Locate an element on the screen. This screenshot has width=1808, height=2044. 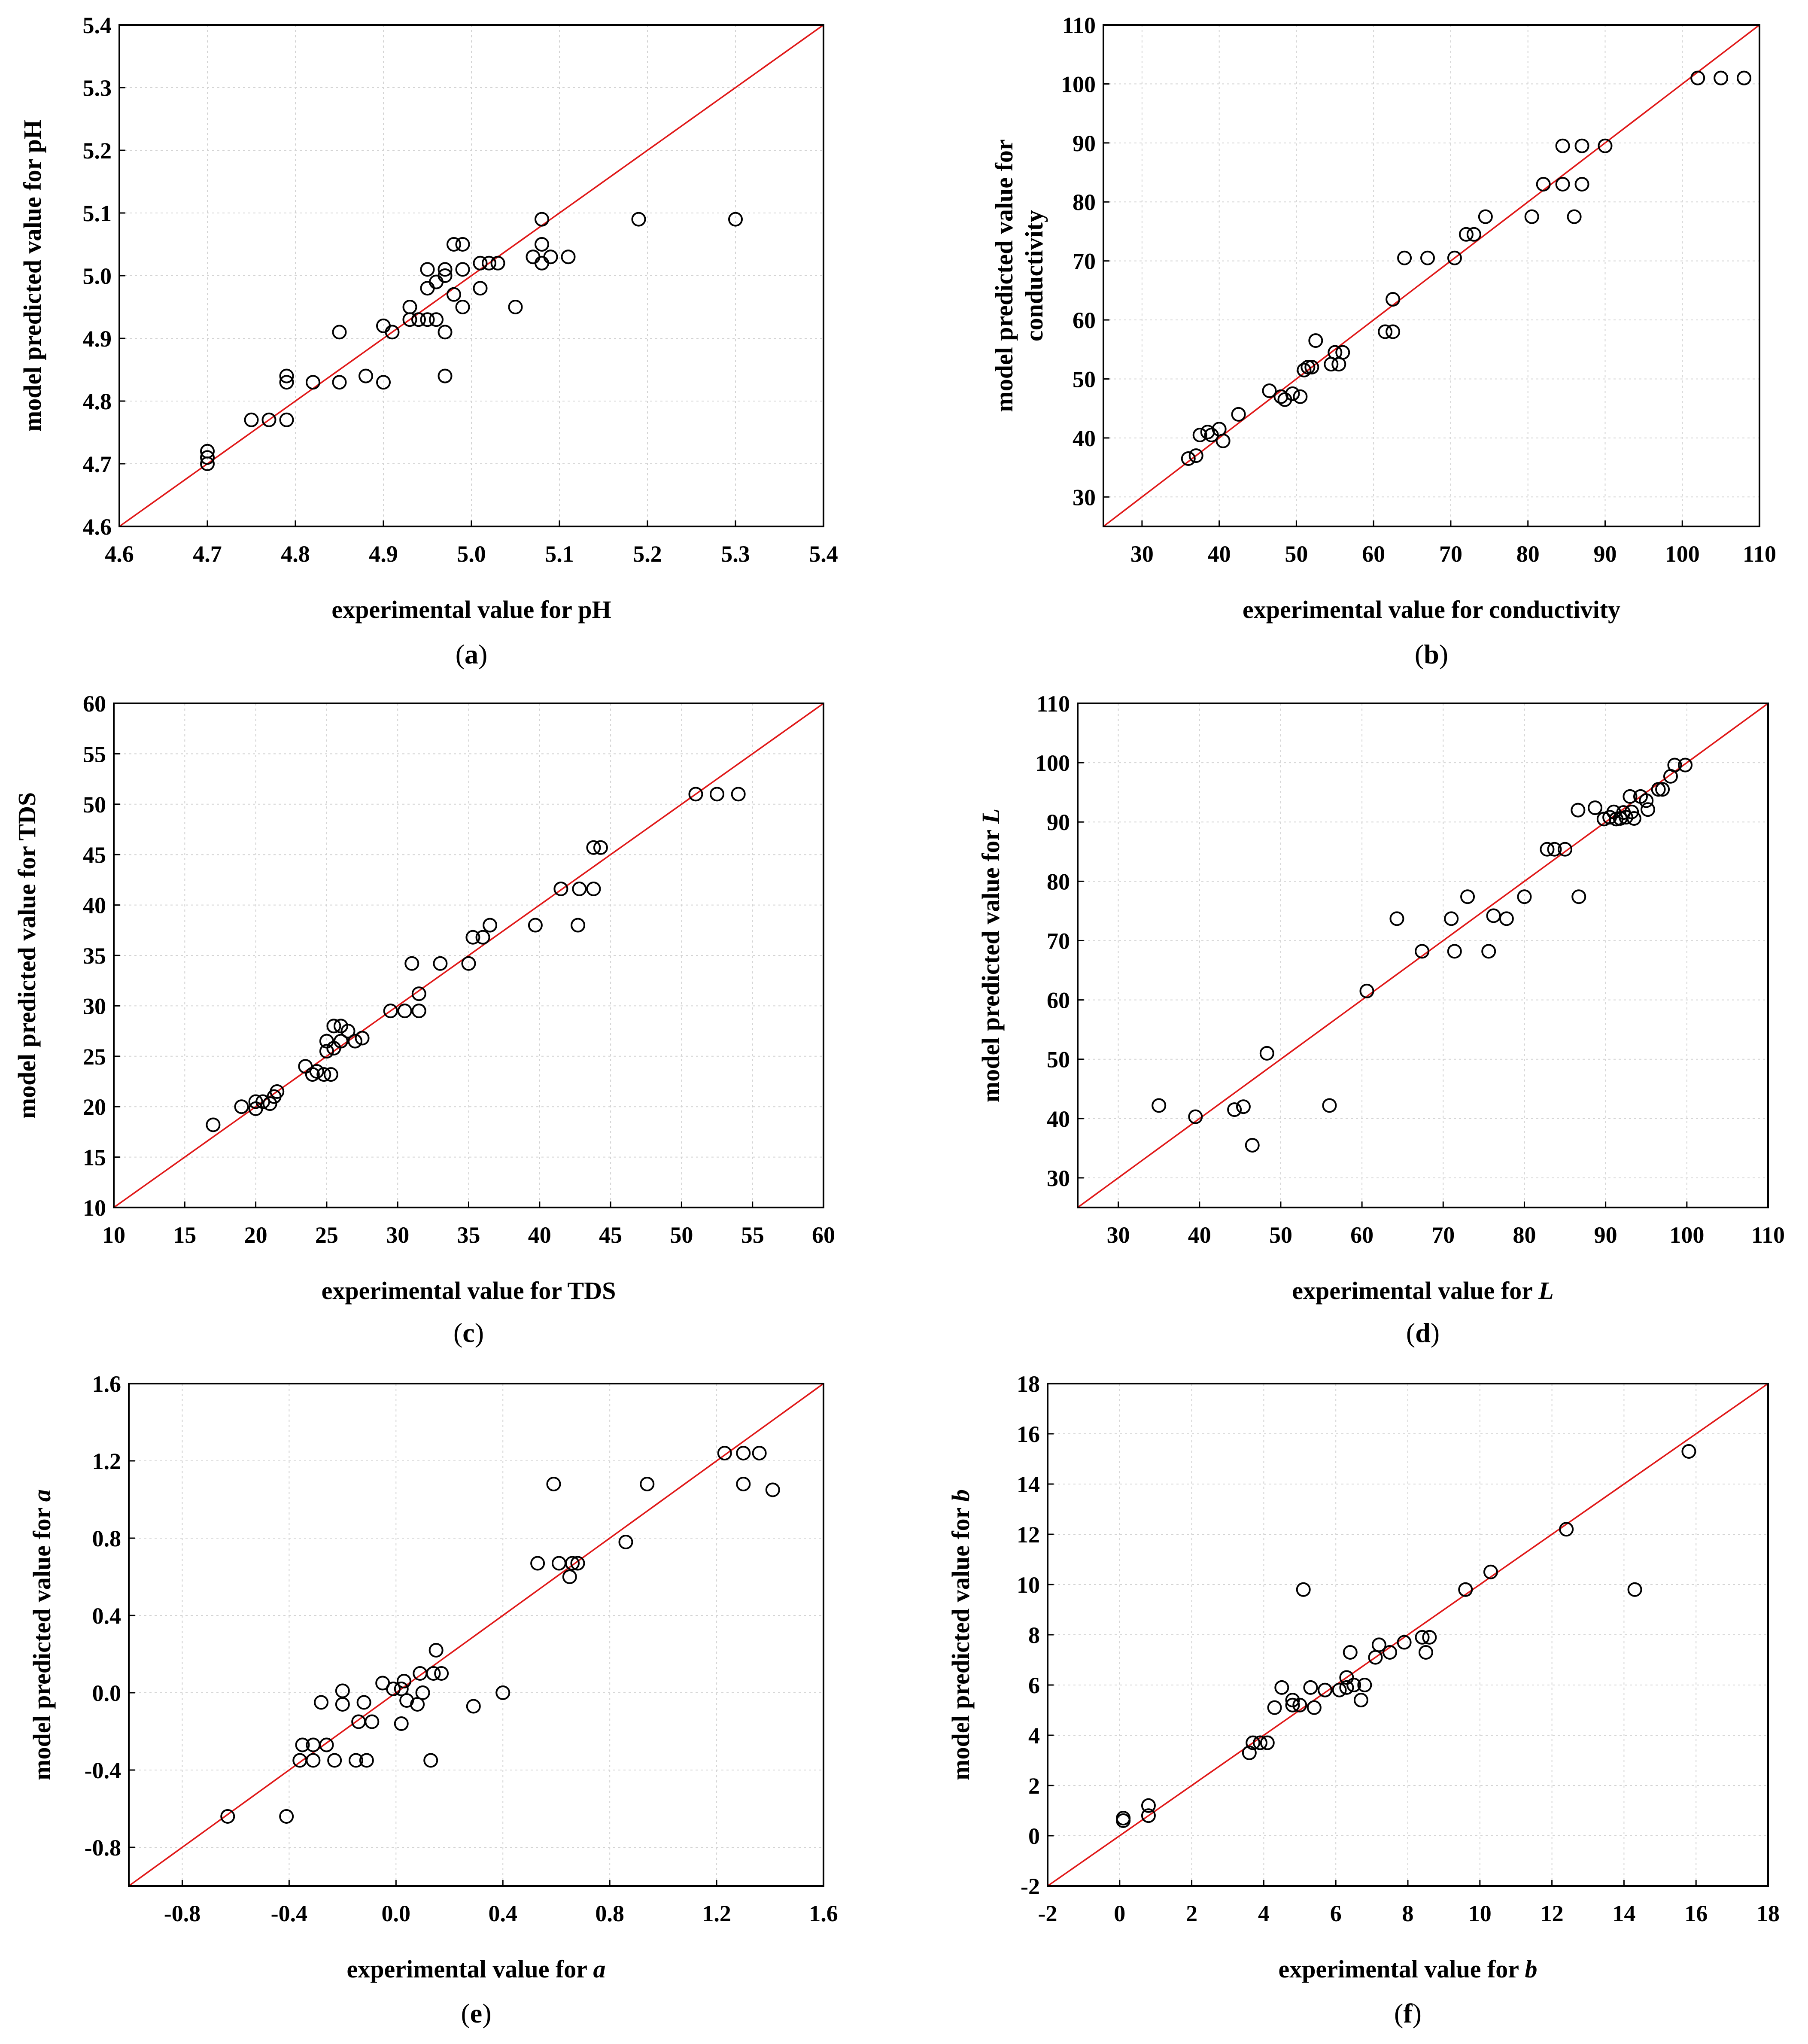
y-tick-label: 40 is located at coordinates (1085, 438).